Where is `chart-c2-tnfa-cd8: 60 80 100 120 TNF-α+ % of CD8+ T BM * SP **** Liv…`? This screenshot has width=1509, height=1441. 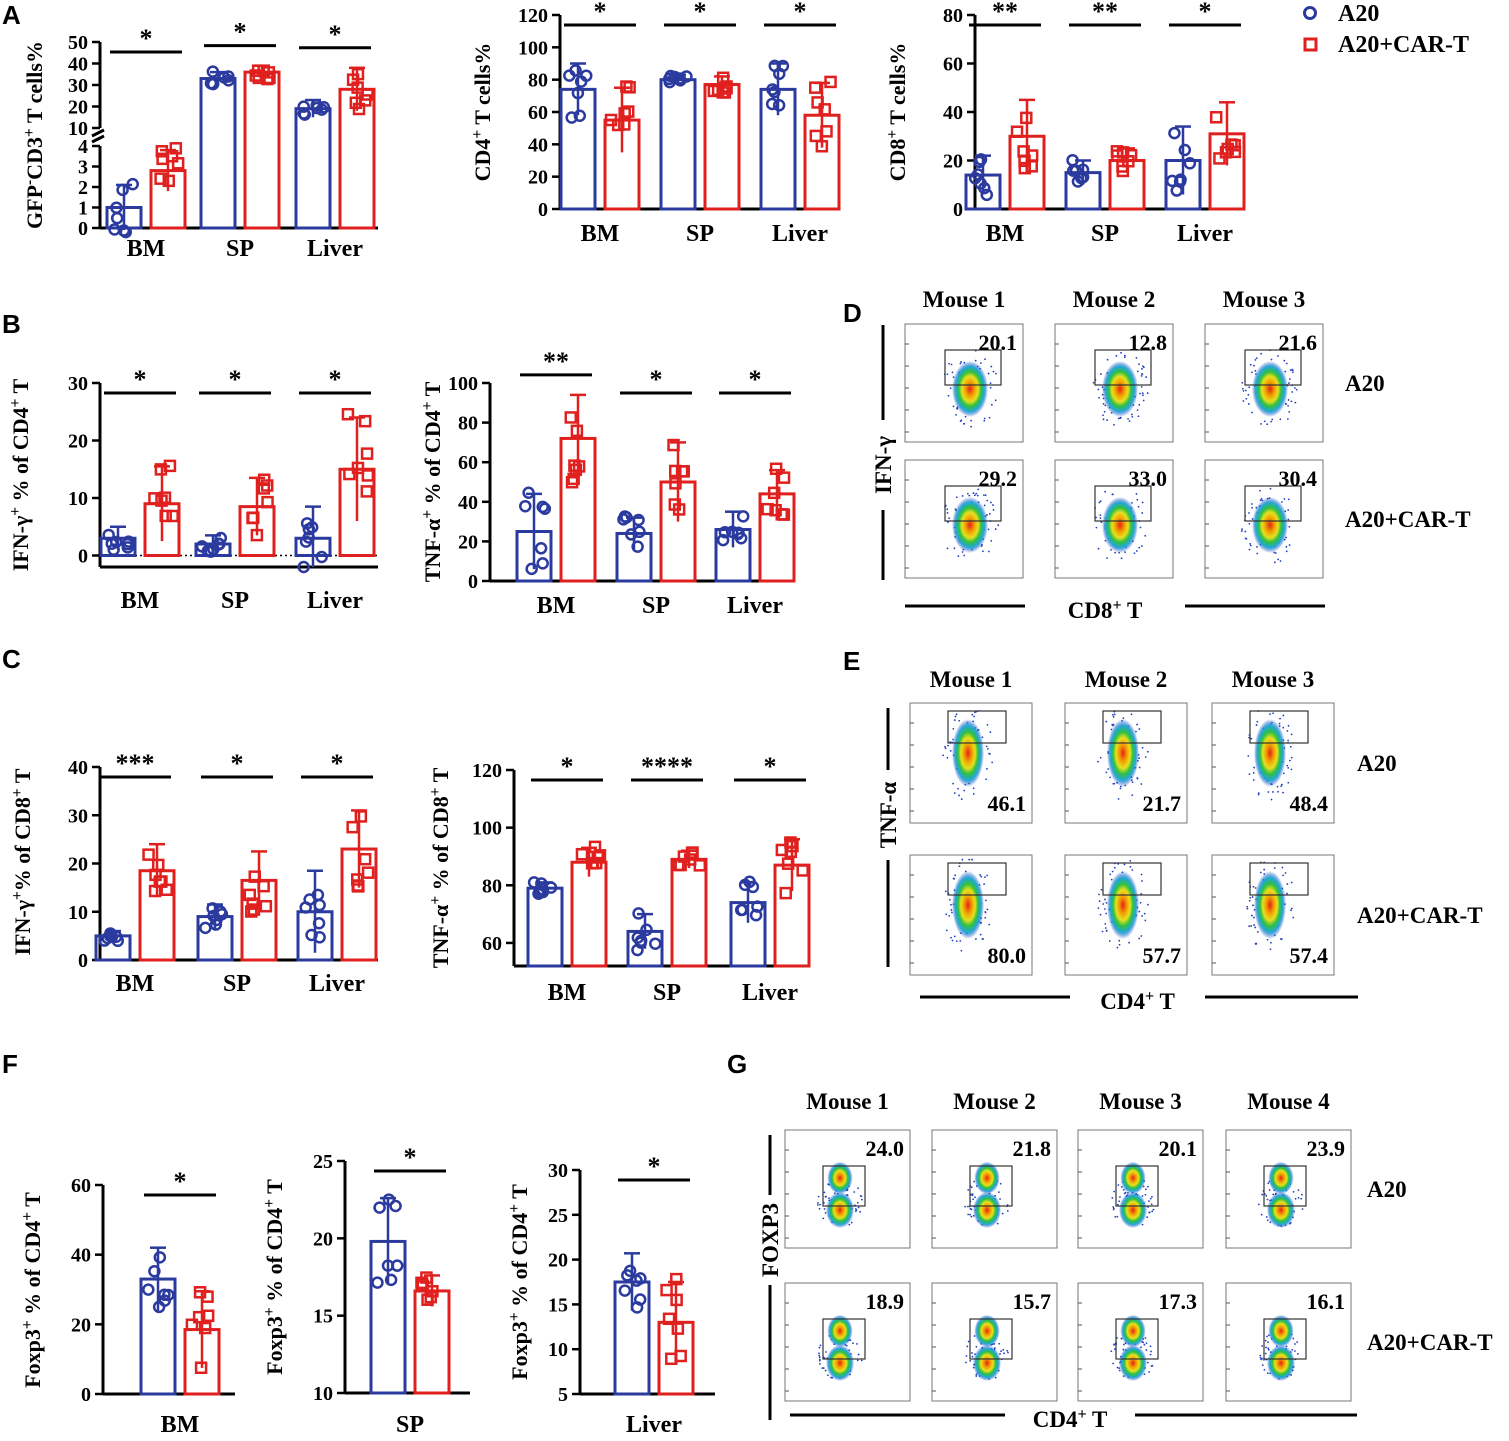 chart-c2-tnfa-cd8: 60 80 100 120 TNF-α+ % of CD8+ T BM * SP **** Liv… is located at coordinates (619, 879).